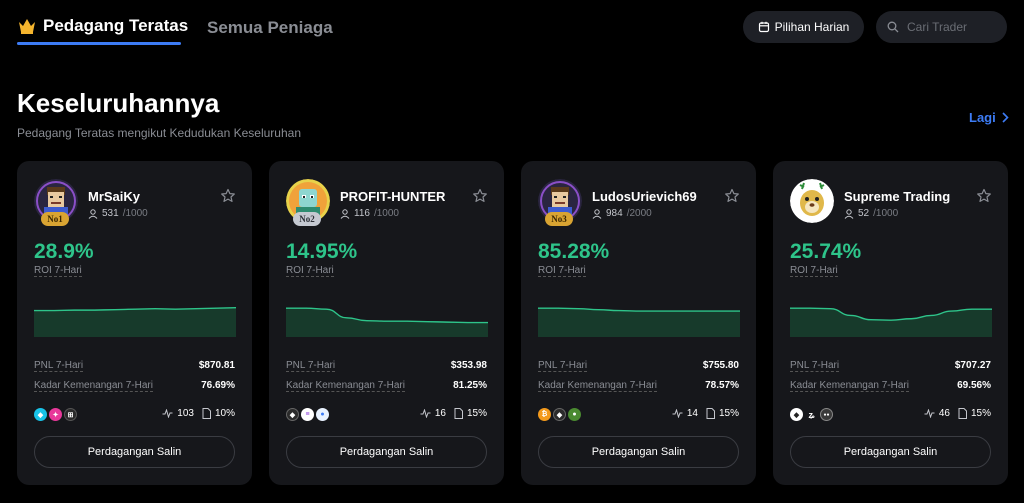 The width and height of the screenshot is (1024, 503). What do you see at coordinates (114, 196) in the screenshot?
I see `trader-name: MrSaiKy` at bounding box center [114, 196].